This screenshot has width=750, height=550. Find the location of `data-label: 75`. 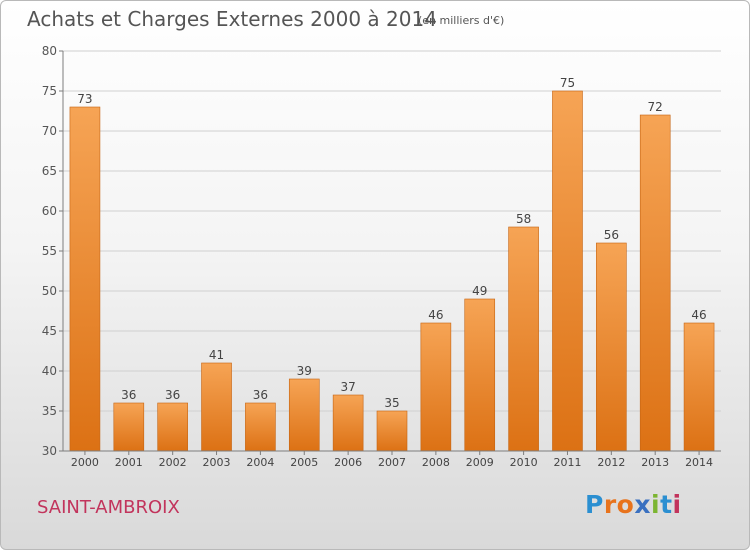

data-label: 75 is located at coordinates (567, 83).